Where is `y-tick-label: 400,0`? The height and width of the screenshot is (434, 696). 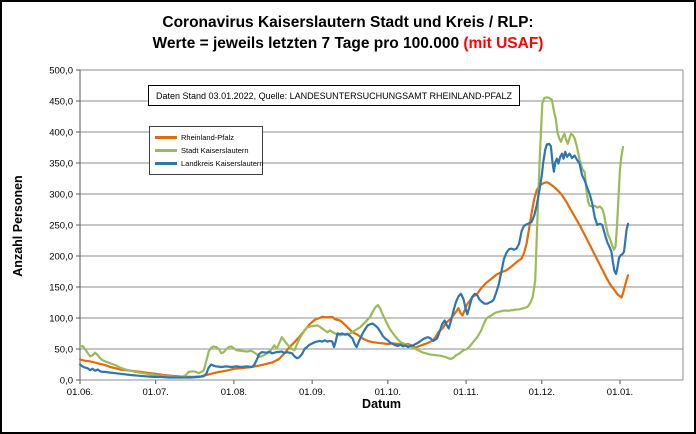
y-tick-label: 400,0 is located at coordinates (61, 133).